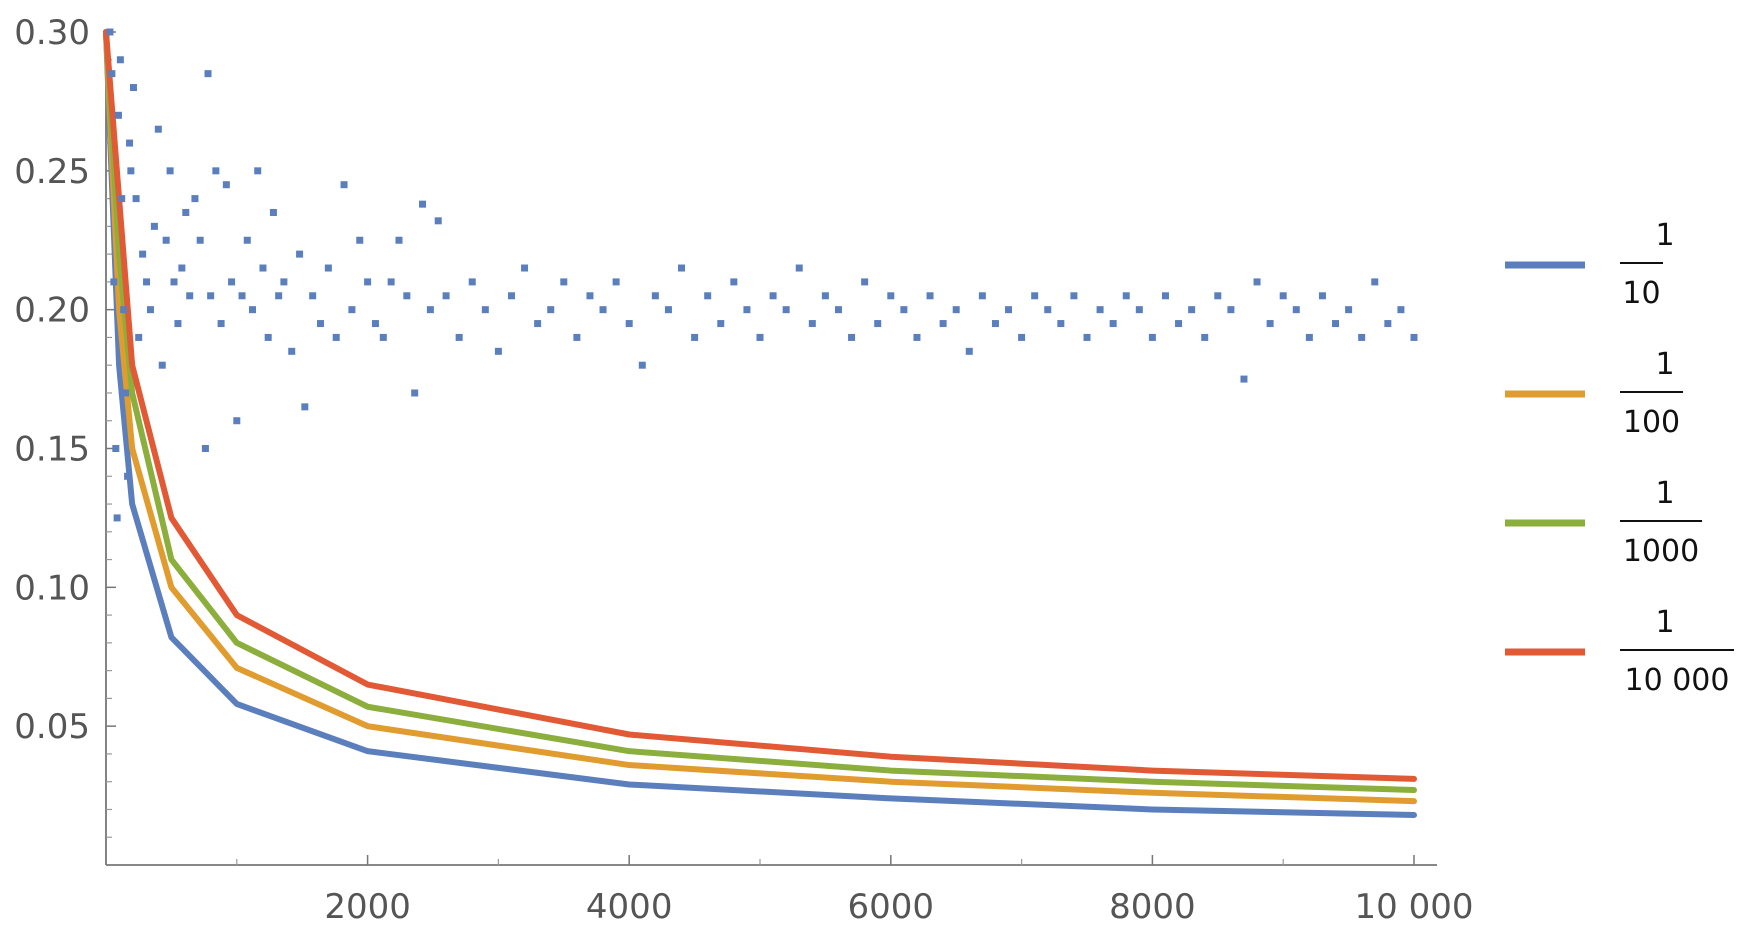 The image size is (1756, 940). I want to click on x-tick-label: 10 000, so click(1414, 907).